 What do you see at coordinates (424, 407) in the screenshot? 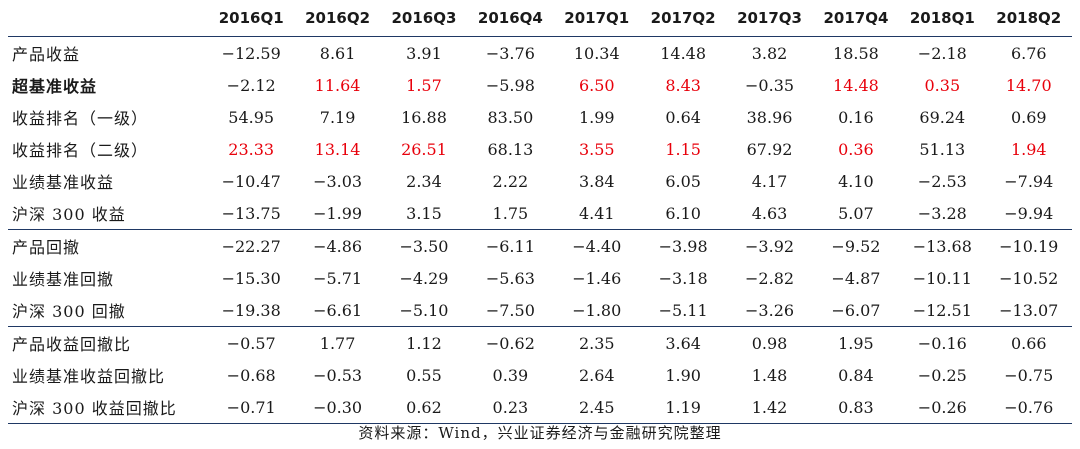
I see `table-cell: 0.62` at bounding box center [424, 407].